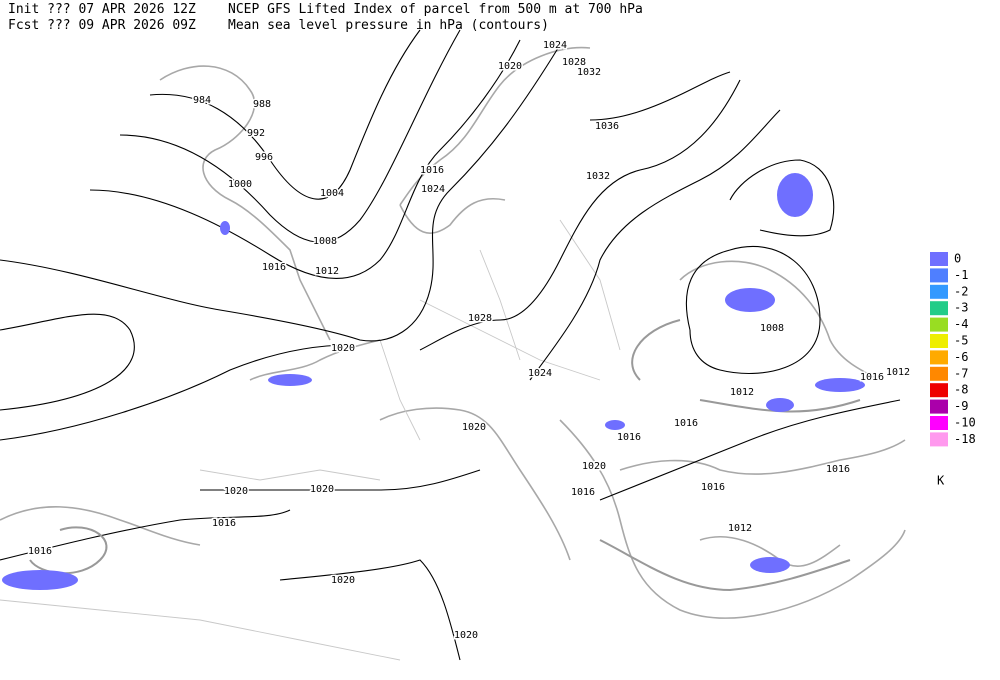 The width and height of the screenshot is (1000, 680). I want to click on contour-label: 992, so click(256, 133).